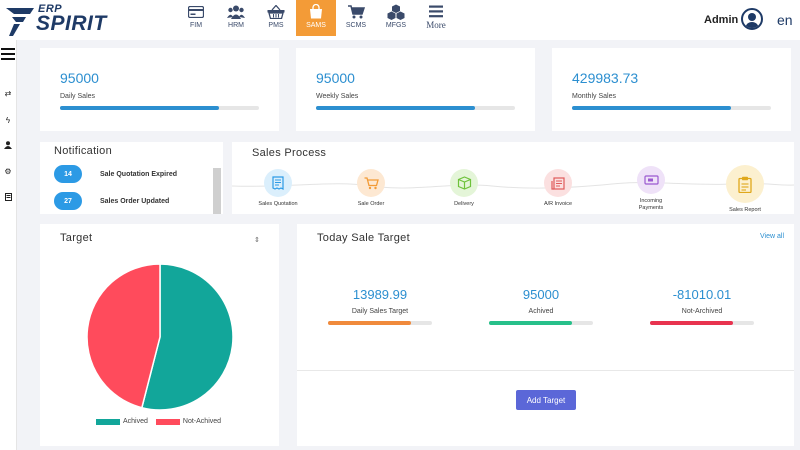  What do you see at coordinates (8, 245) in the screenshot?
I see `sidebar: ⇄ ϟ ⚙` at bounding box center [8, 245].